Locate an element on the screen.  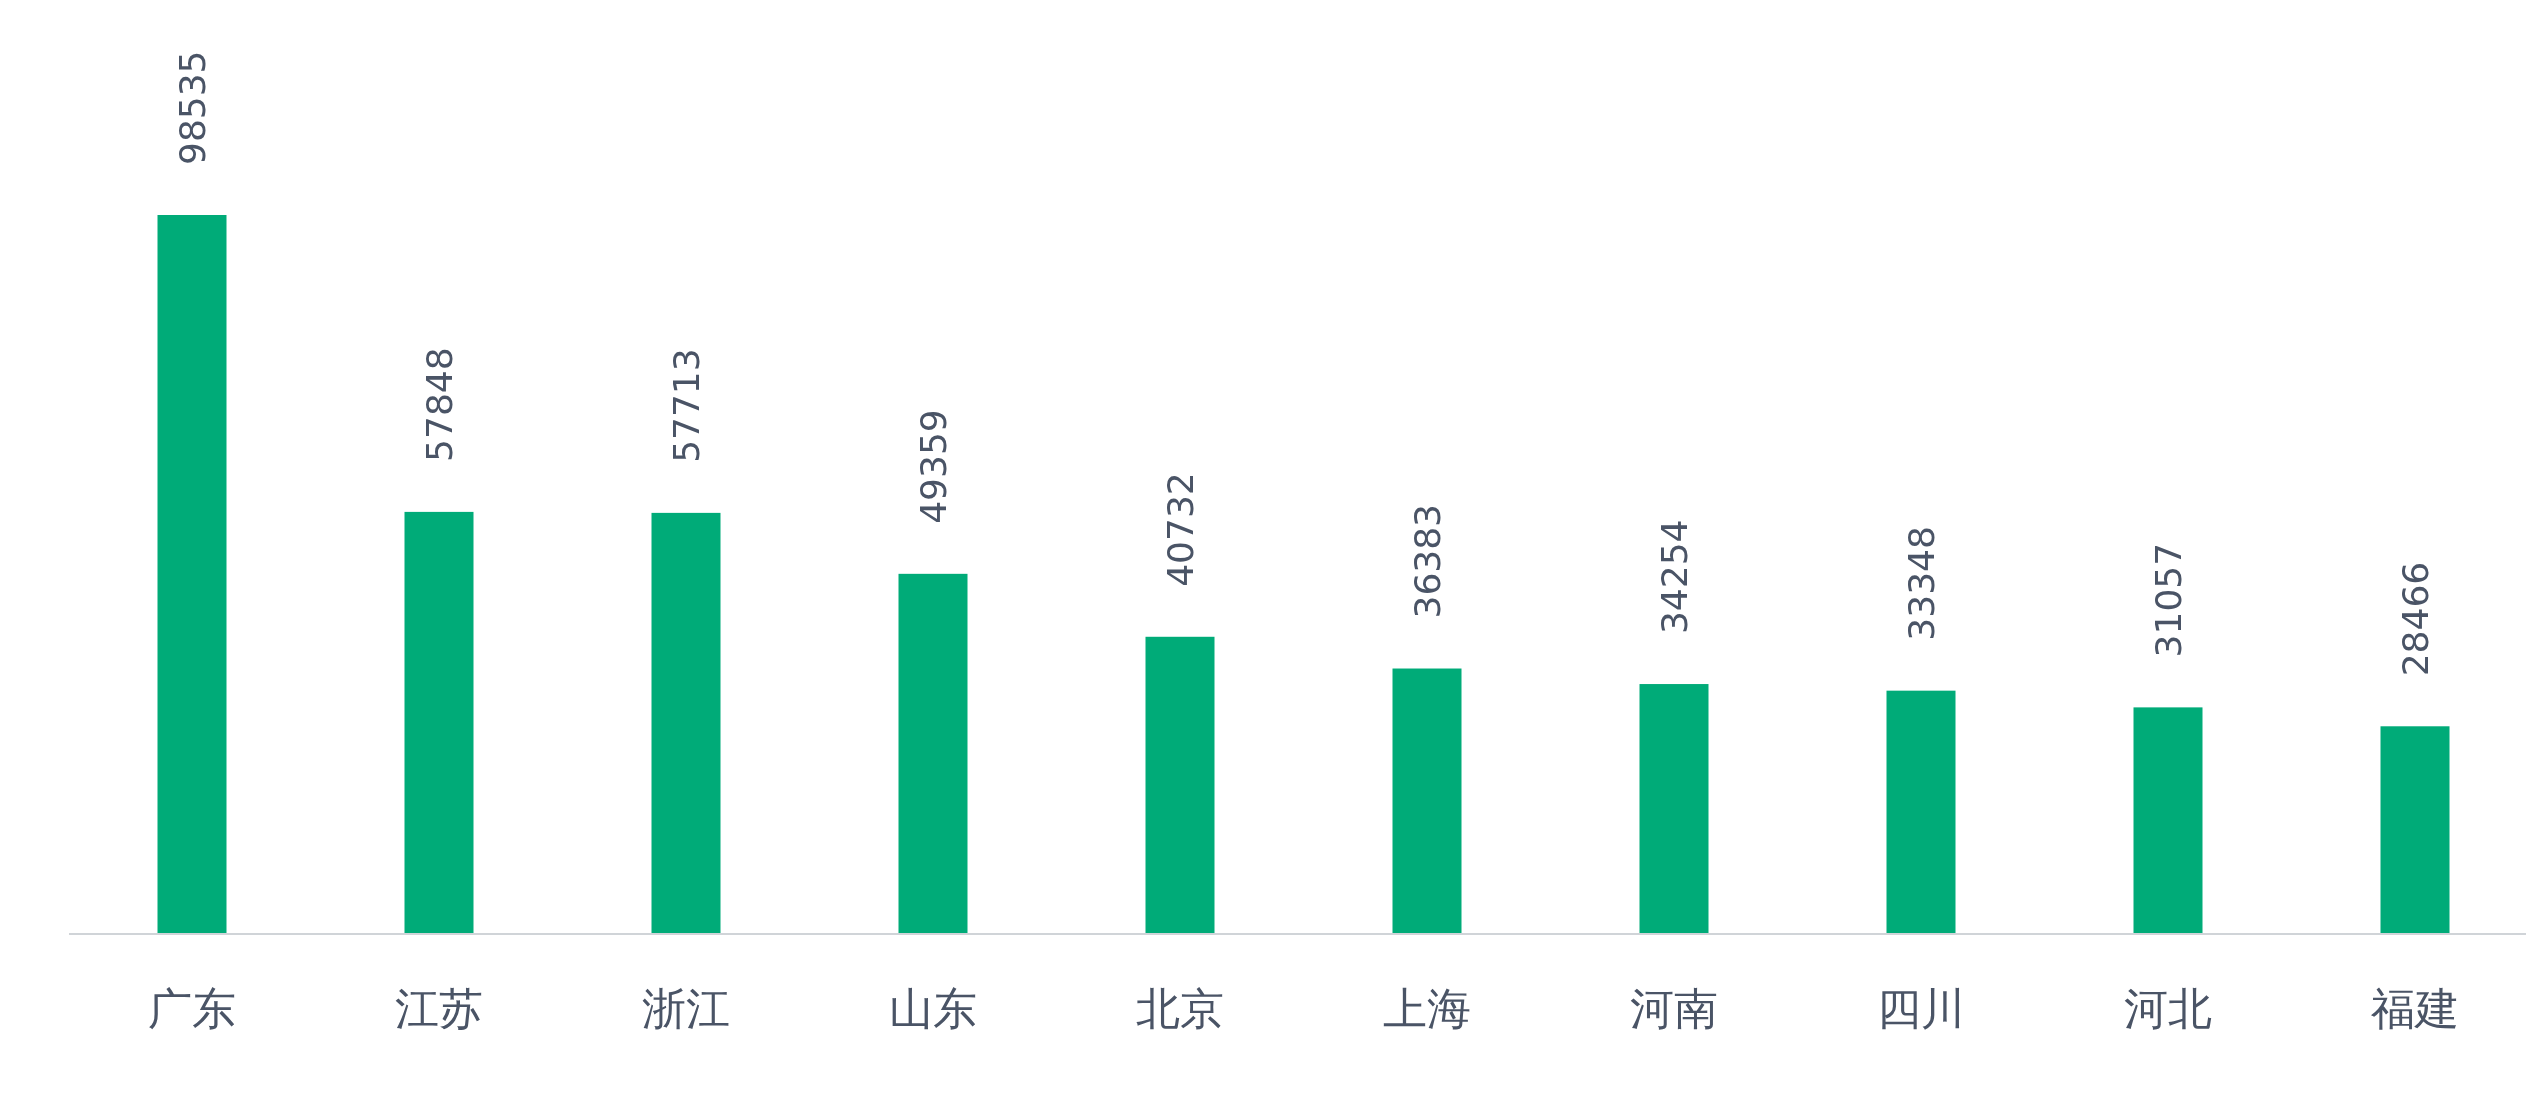
x-tick-label: 山东 is located at coordinates (933, 1008).